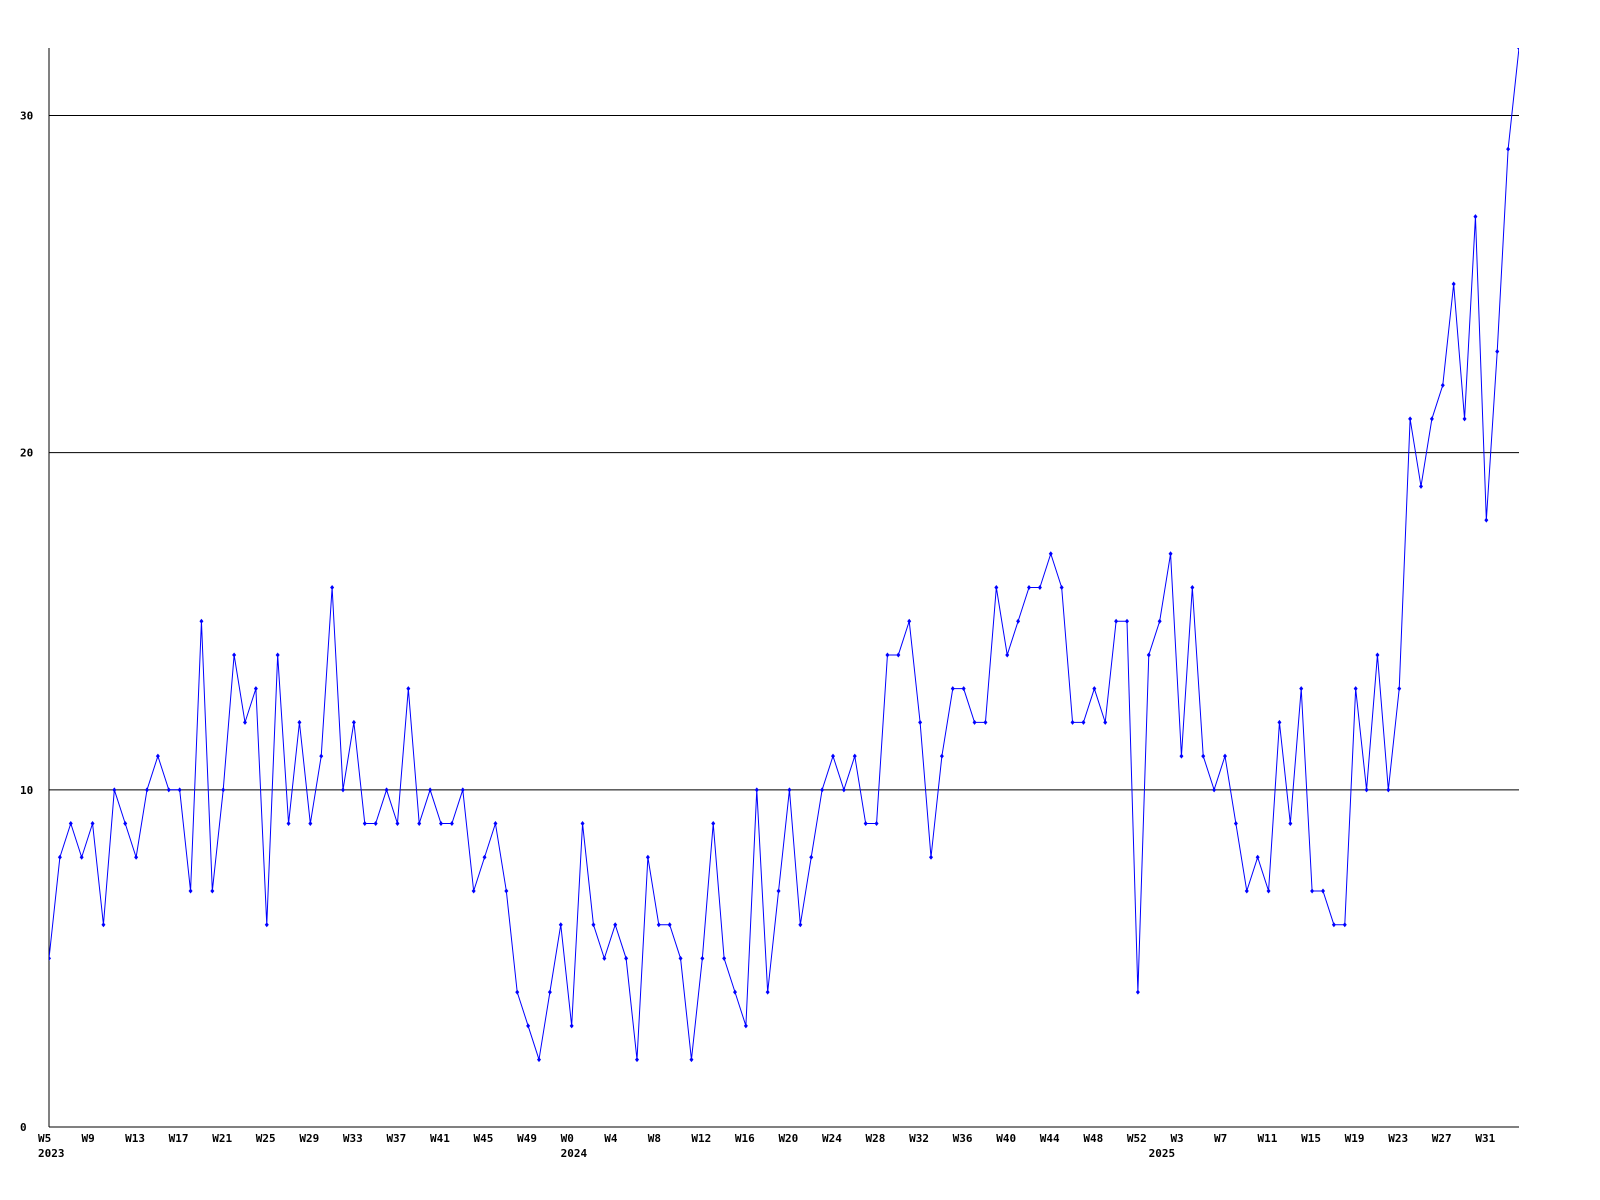 This screenshot has width=1600, height=1200. Describe the element at coordinates (1311, 1138) in the screenshot. I see `x-tick-label: W15` at that location.